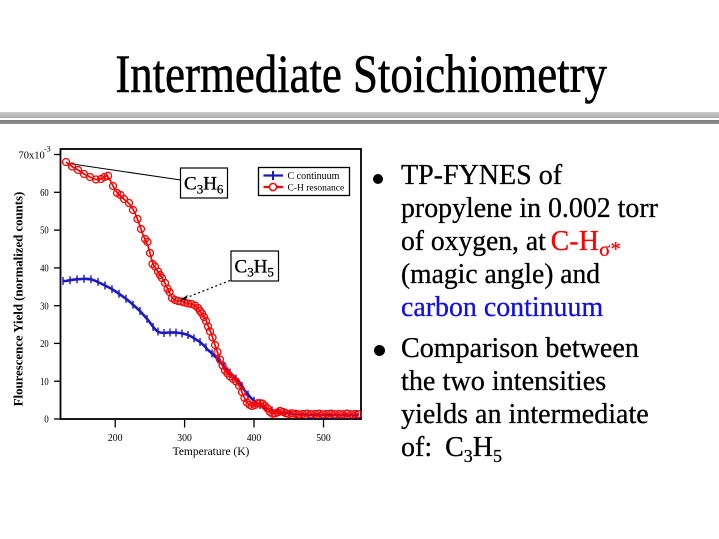  Describe the element at coordinates (323, 438) in the screenshot. I see `svg-text: 500` at that location.